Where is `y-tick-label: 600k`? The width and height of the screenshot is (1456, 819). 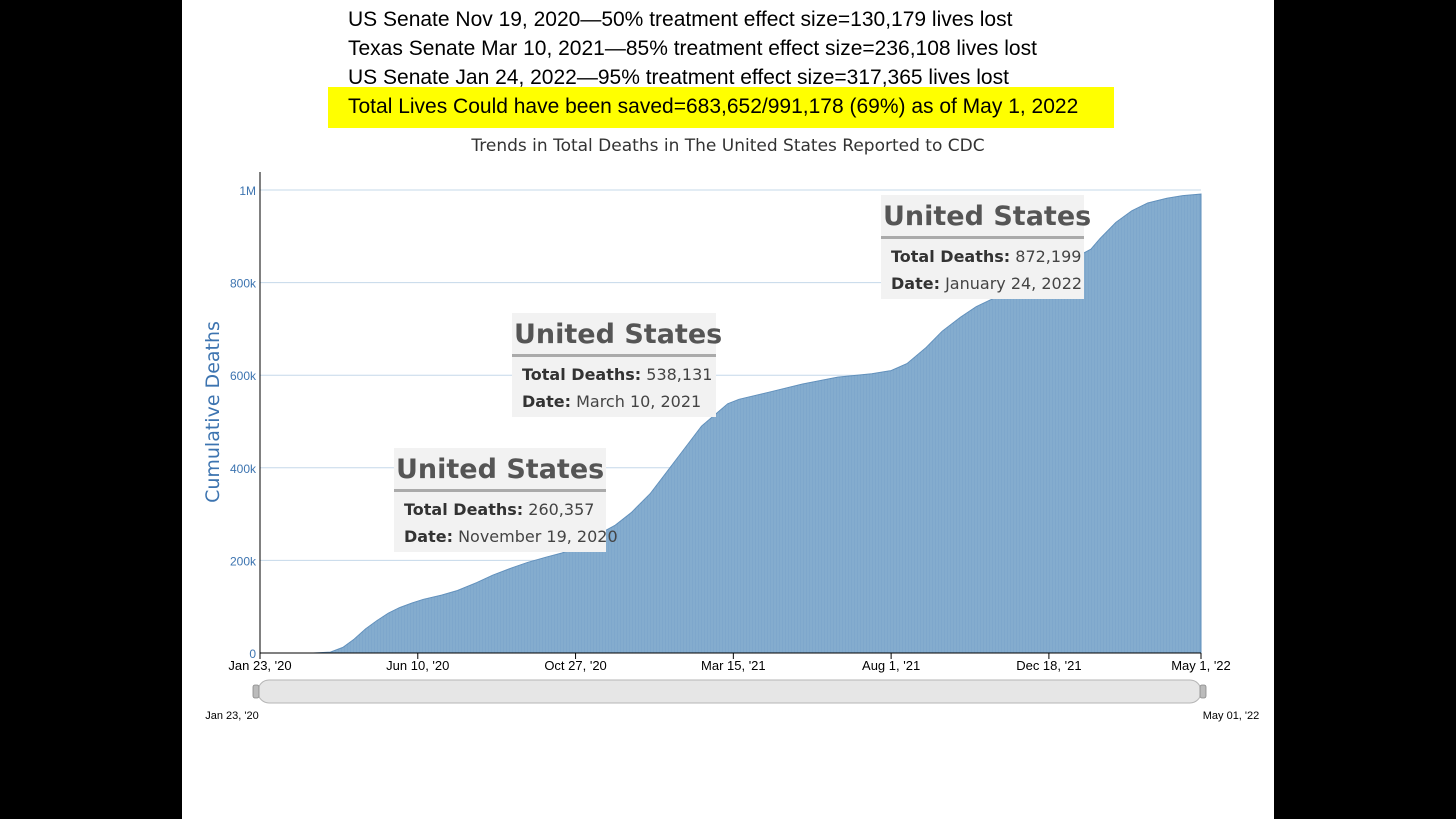 y-tick-label: 600k is located at coordinates (243, 376).